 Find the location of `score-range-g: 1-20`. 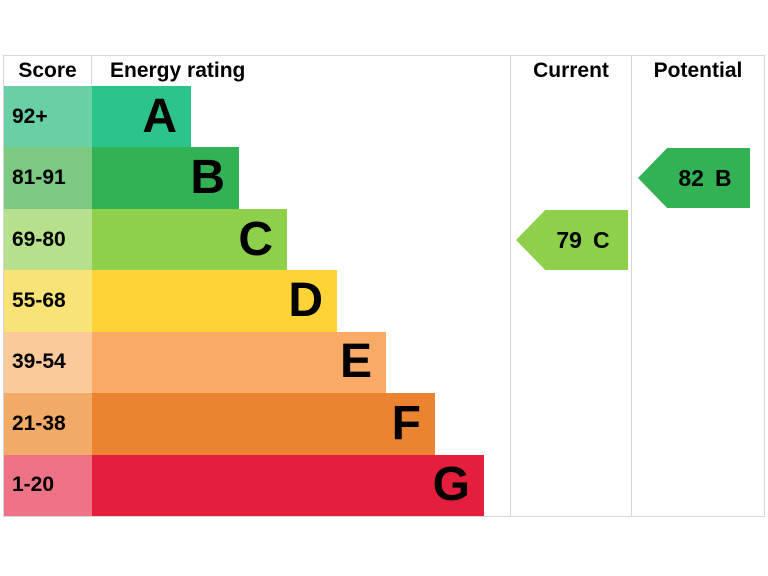

score-range-g: 1-20 is located at coordinates (48, 485).